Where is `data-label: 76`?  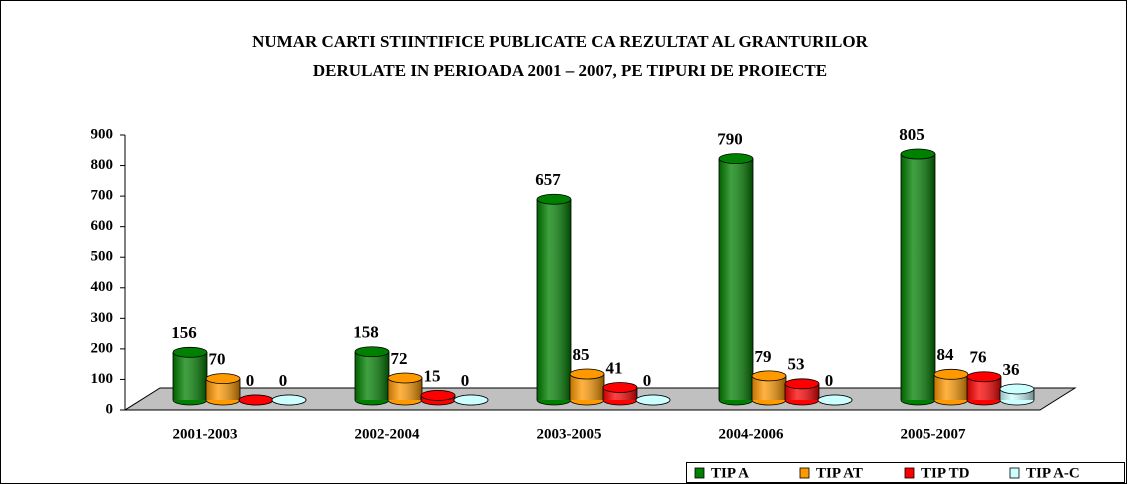
data-label: 76 is located at coordinates (978, 357).